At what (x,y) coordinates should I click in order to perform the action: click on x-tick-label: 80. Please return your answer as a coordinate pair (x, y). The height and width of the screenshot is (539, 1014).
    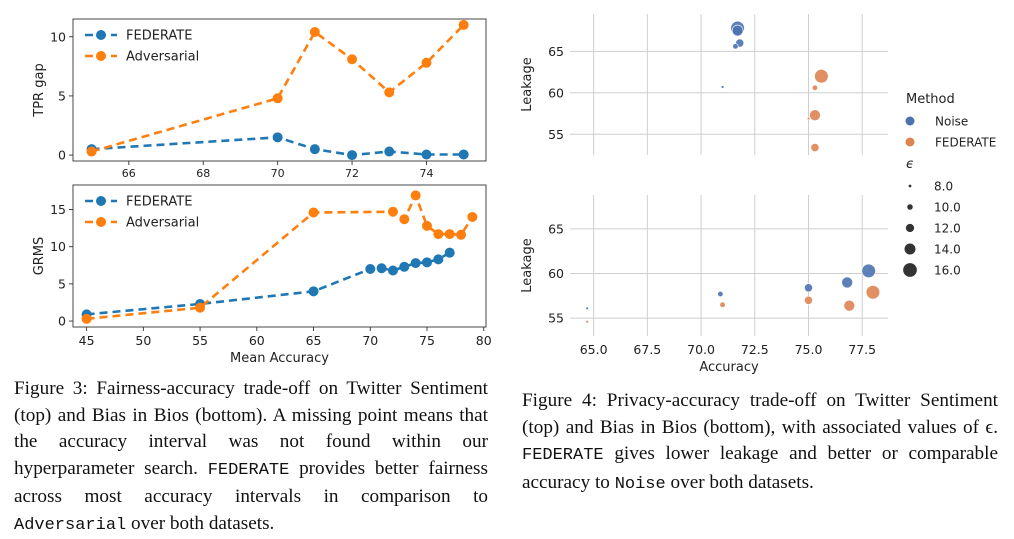
    Looking at the image, I should click on (484, 340).